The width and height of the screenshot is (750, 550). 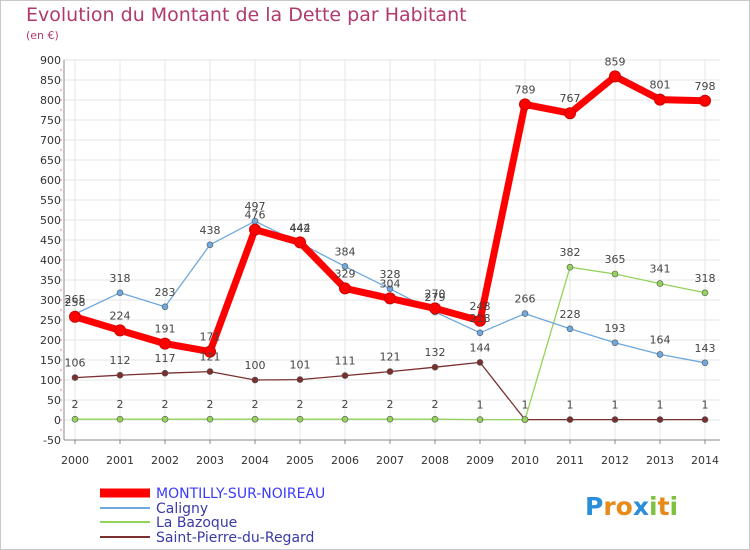 I want to click on data-label: 132, so click(x=435, y=352).